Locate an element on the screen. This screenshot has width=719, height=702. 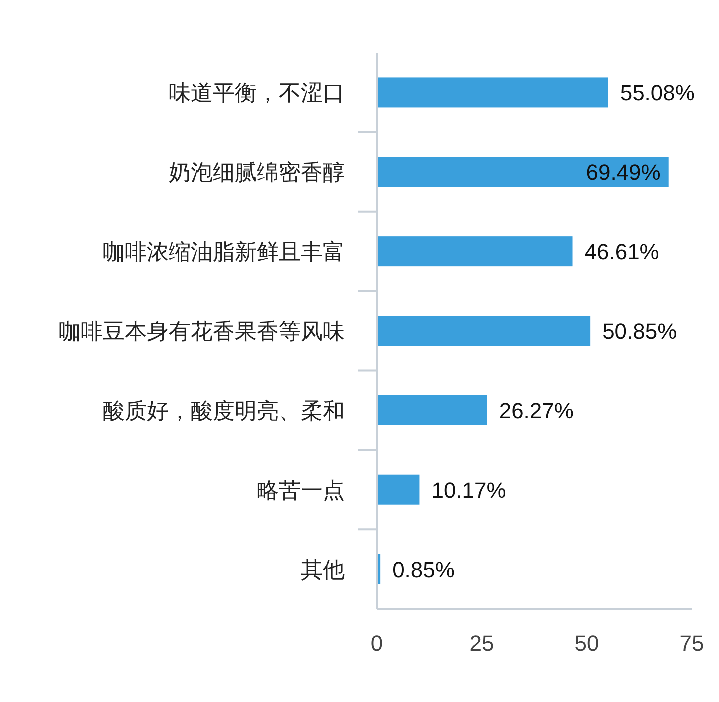
data-label: 69.49% is located at coordinates (623, 173).